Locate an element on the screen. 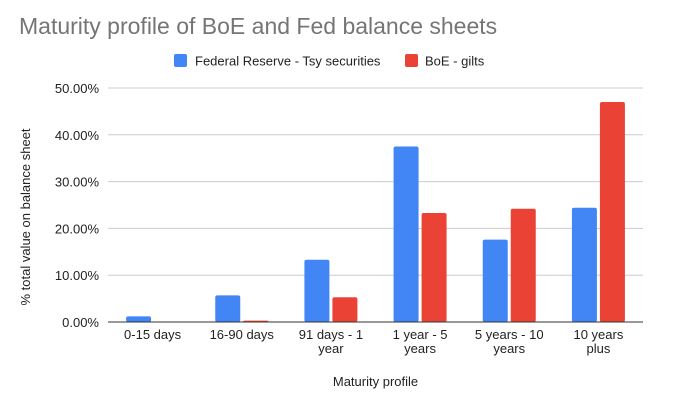 This screenshot has height=408, width=700. y-tick-label: 40.00% is located at coordinates (77, 135).